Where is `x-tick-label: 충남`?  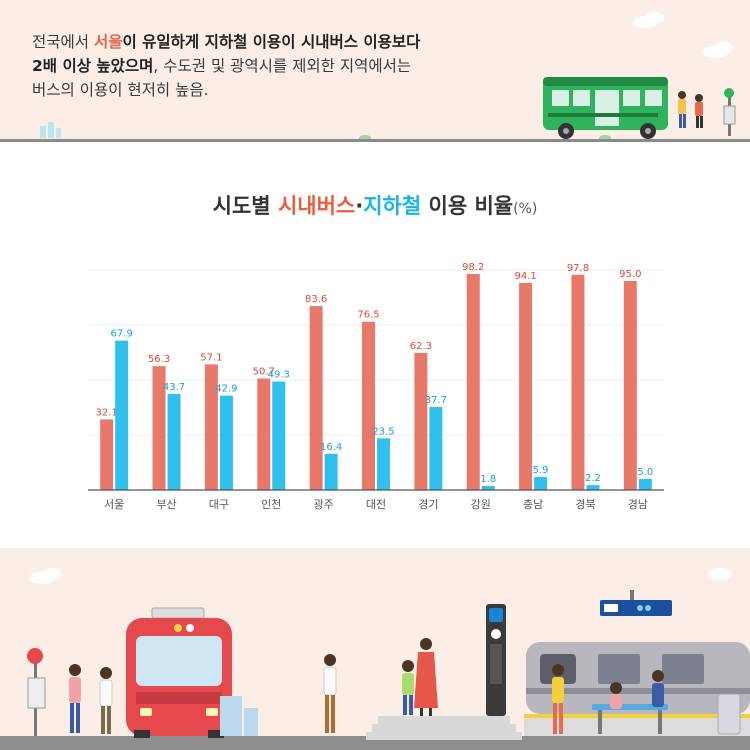
x-tick-label: 충남 is located at coordinates (533, 504).